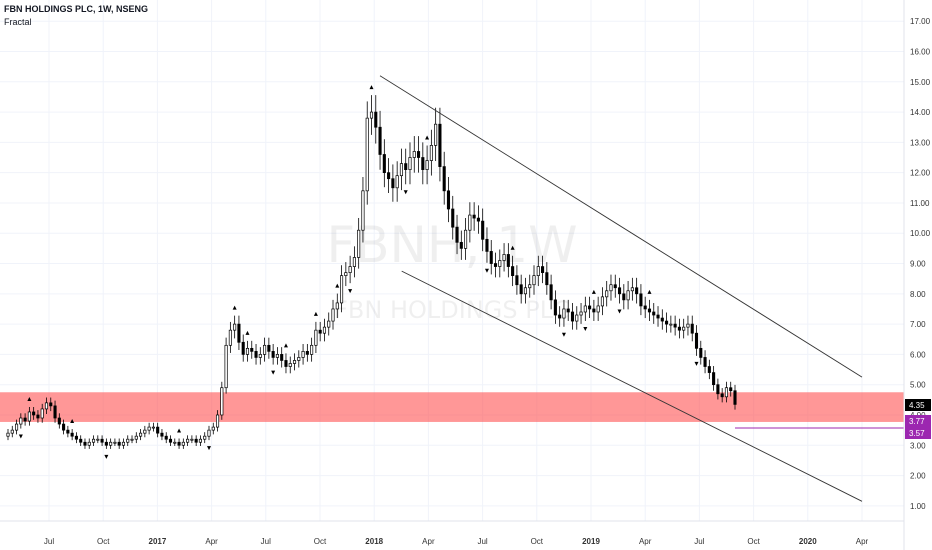  Describe the element at coordinates (18, 22) in the screenshot. I see `indicator-label: Fractal` at that location.